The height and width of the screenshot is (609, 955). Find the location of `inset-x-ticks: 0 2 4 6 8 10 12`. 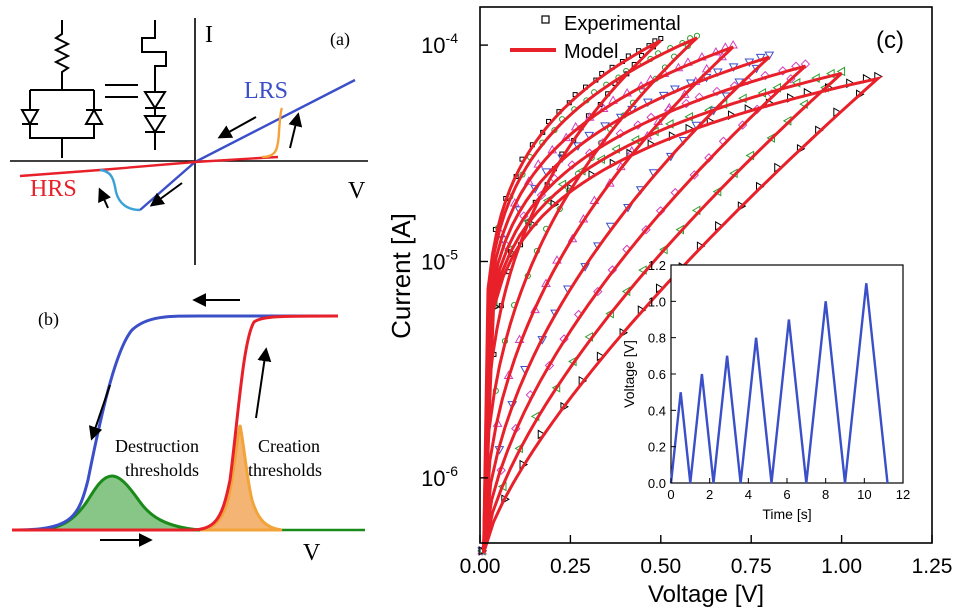

inset-x-ticks: 0 2 4 6 8 10 12 is located at coordinates (788, 490).